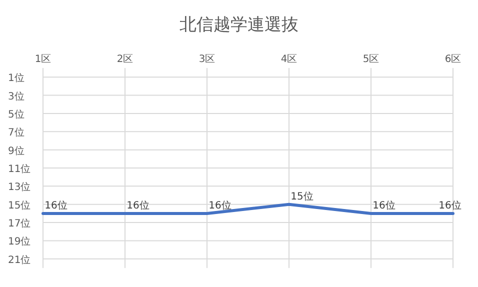 The width and height of the screenshot is (478, 287). Describe the element at coordinates (43, 59) in the screenshot. I see `x-tick-label: 1区` at that location.